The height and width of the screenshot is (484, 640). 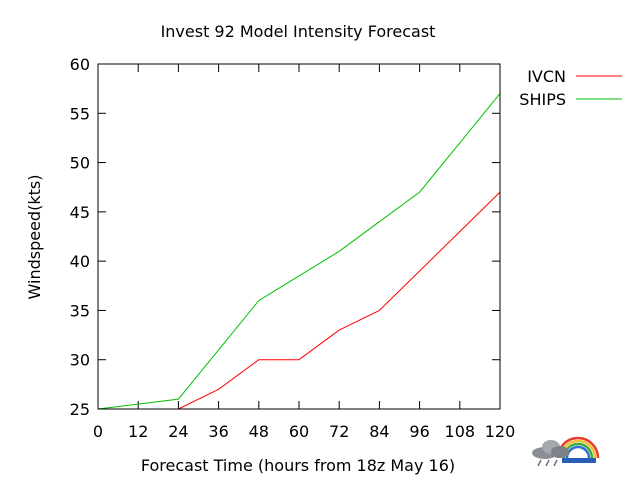 I want to click on legend-label: SHIPS, so click(x=542, y=99).